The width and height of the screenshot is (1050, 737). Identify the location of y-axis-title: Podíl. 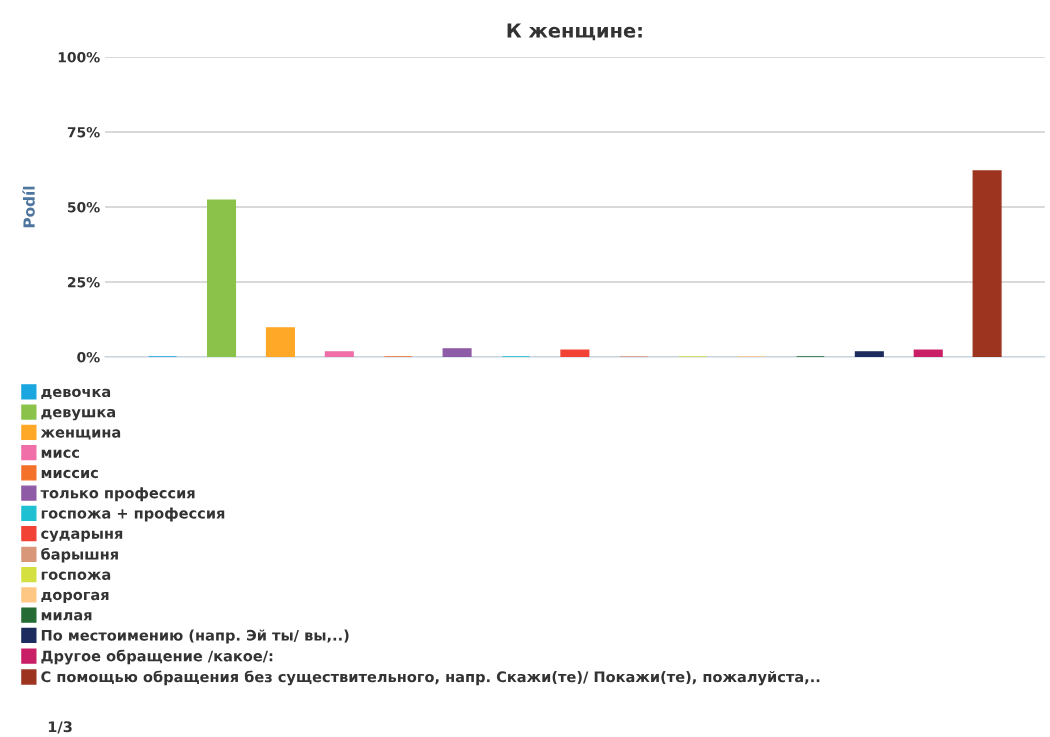
(28, 207).